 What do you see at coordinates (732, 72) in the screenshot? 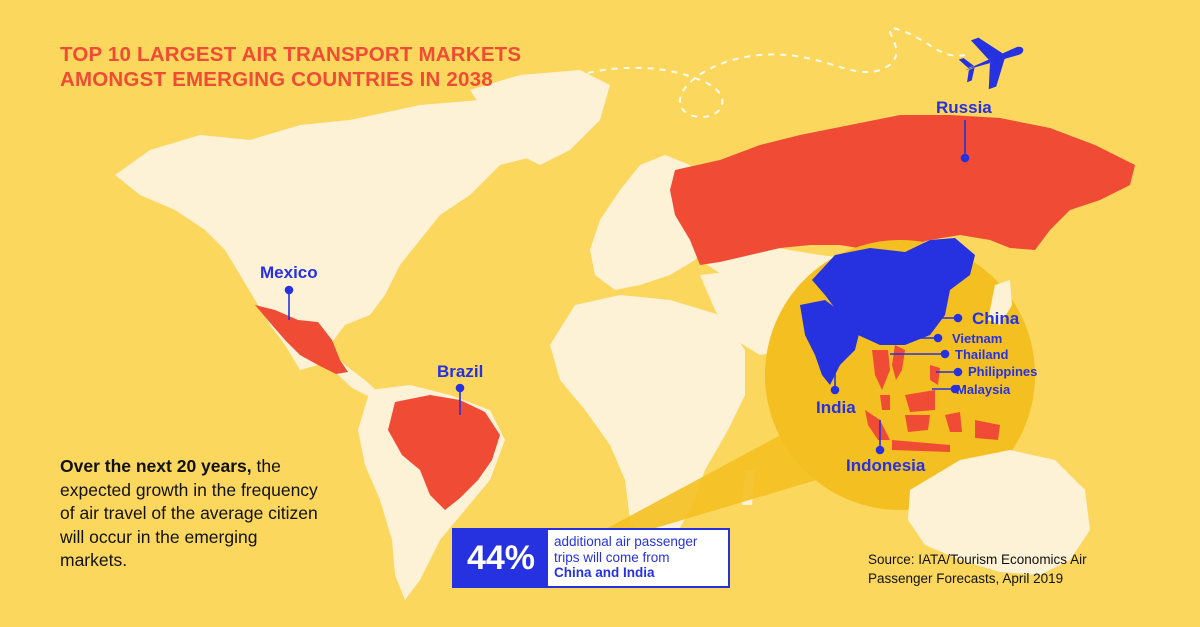
I see `flight-path` at bounding box center [732, 72].